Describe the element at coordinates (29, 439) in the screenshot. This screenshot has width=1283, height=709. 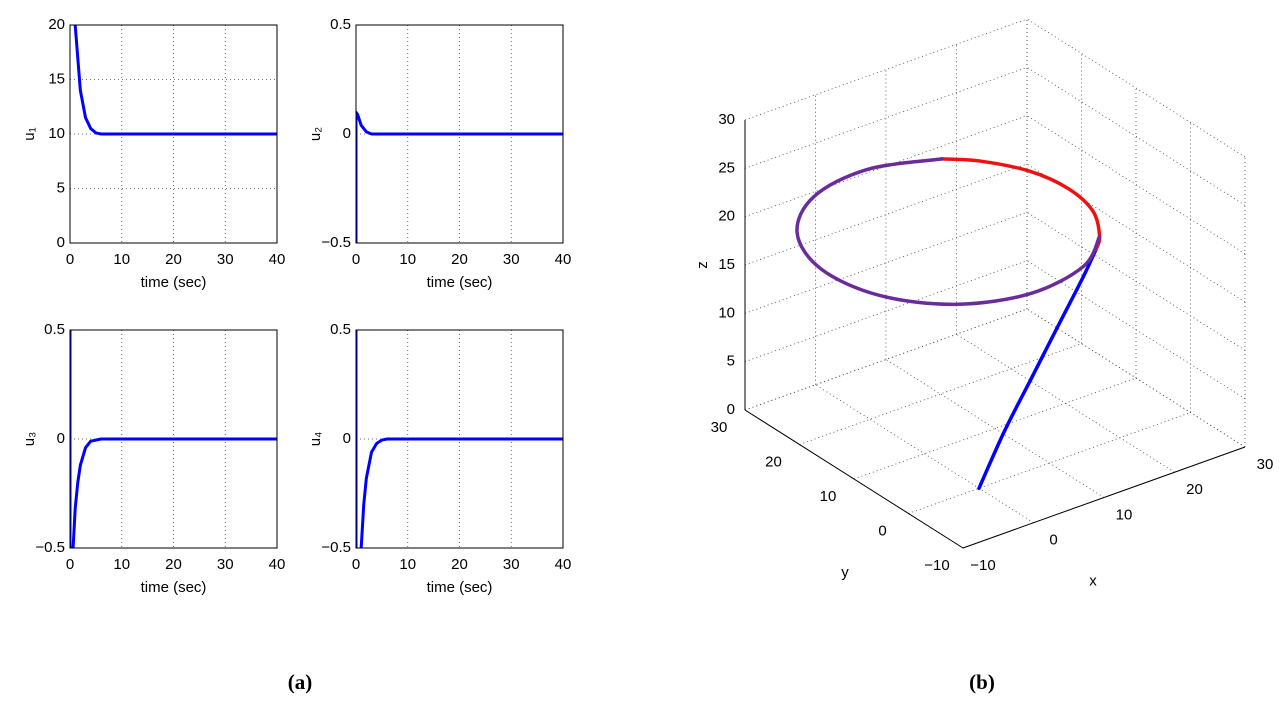
I see `y-axis-label: u₃` at that location.